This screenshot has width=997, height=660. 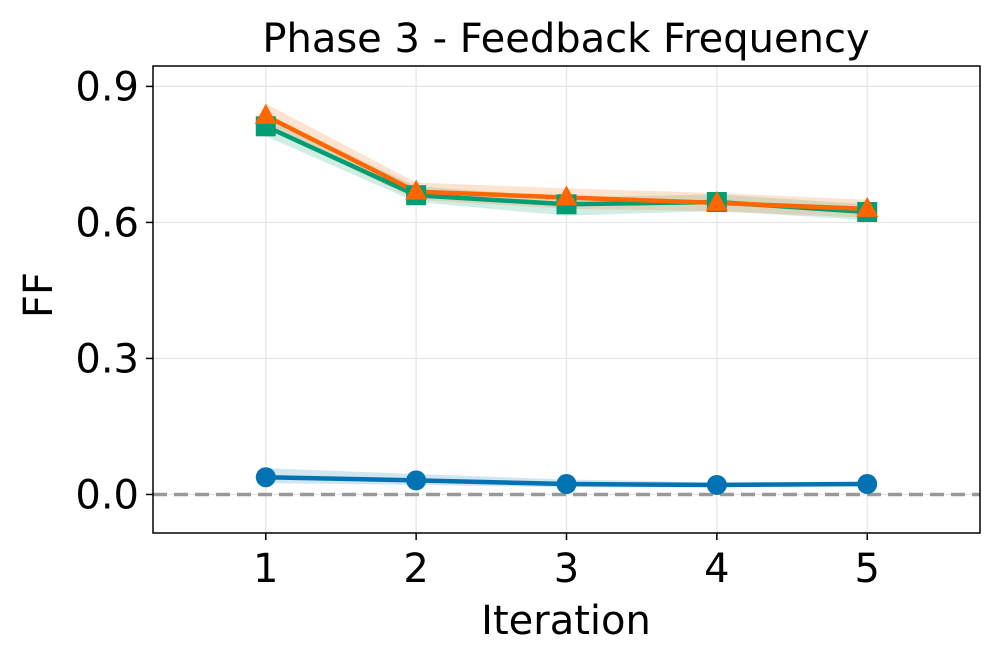 What do you see at coordinates (107, 87) in the screenshot?
I see `y-tick-label: 0.9` at bounding box center [107, 87].